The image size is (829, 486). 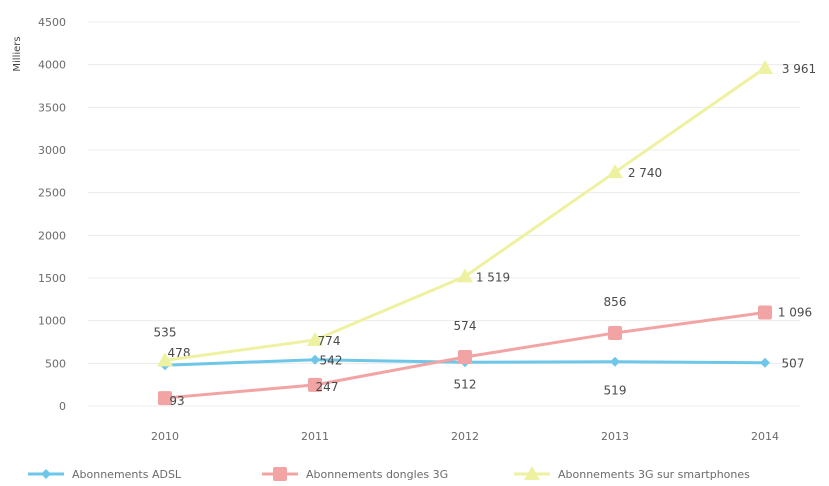 I want to click on legend-label-abonnements-dongles-3g: Abonnements dongles 3G, so click(x=377, y=474).